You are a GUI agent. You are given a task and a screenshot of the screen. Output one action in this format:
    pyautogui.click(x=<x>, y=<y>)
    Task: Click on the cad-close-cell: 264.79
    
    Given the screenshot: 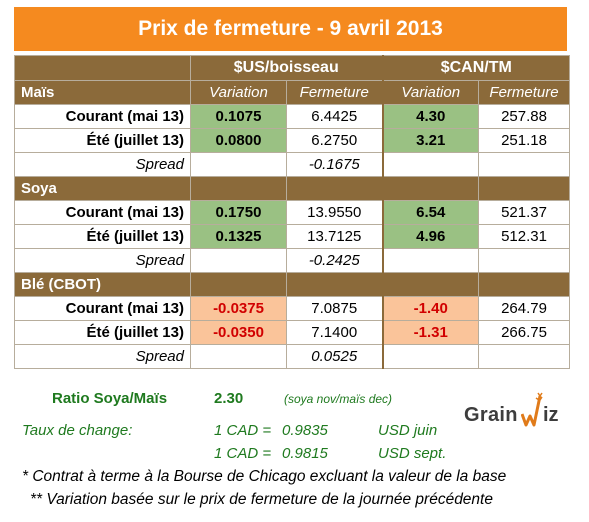 What is the action you would take?
    pyautogui.click(x=524, y=308)
    